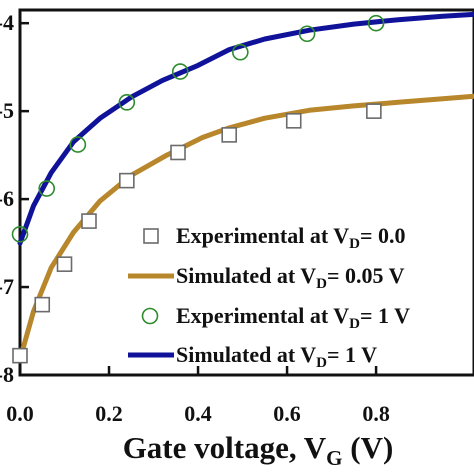 Image resolution: width=474 pixels, height=474 pixels. Describe the element at coordinates (293, 317) in the screenshot. I see `legend-label-2: Experimental at VD= 1 V` at that location.